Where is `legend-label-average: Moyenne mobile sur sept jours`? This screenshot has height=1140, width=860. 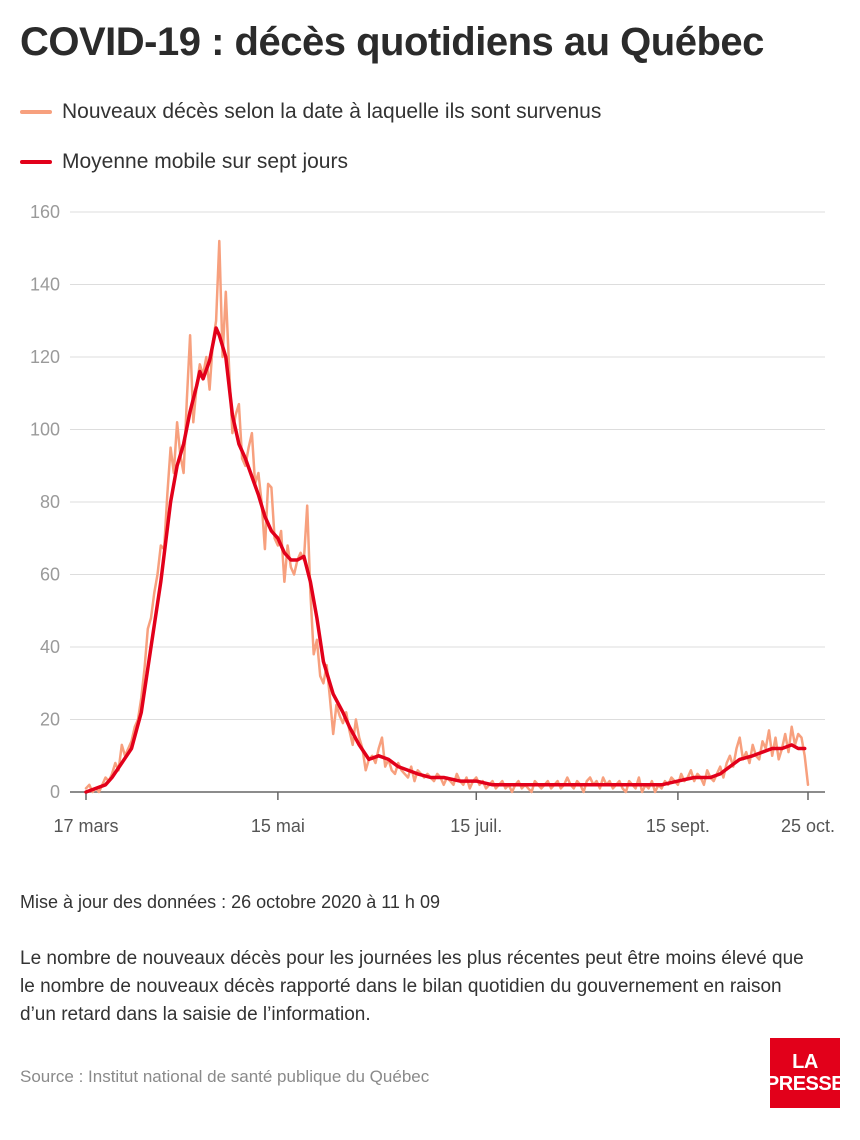
legend-label-average: Moyenne mobile sur sept jours is located at coordinates (205, 161).